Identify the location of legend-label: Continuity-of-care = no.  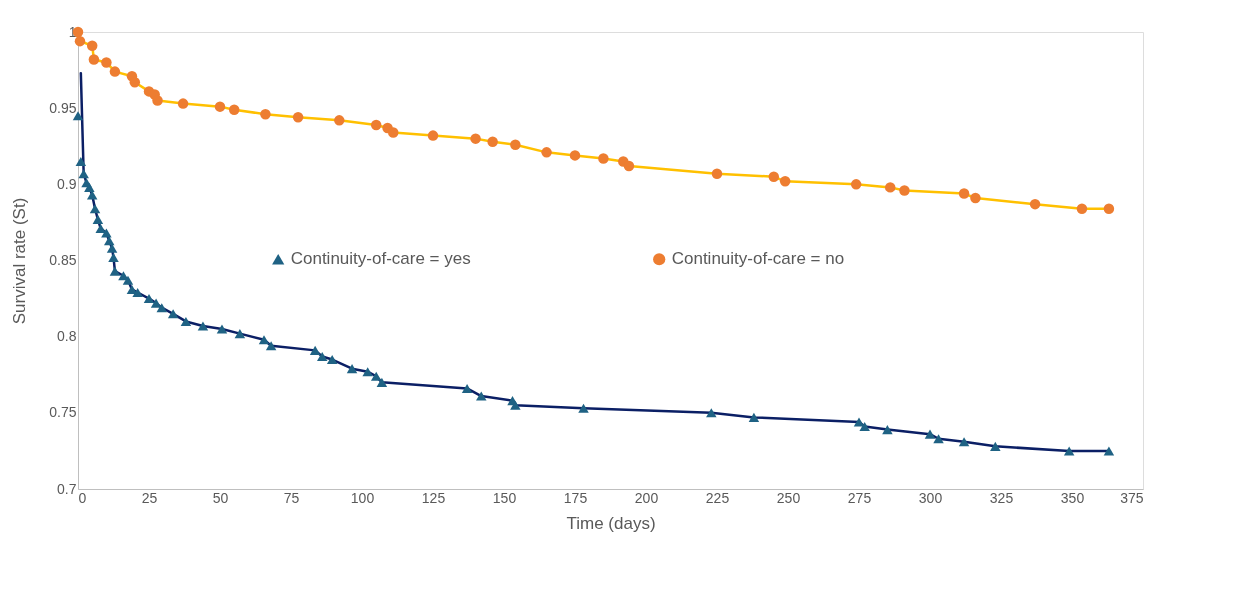
(758, 259).